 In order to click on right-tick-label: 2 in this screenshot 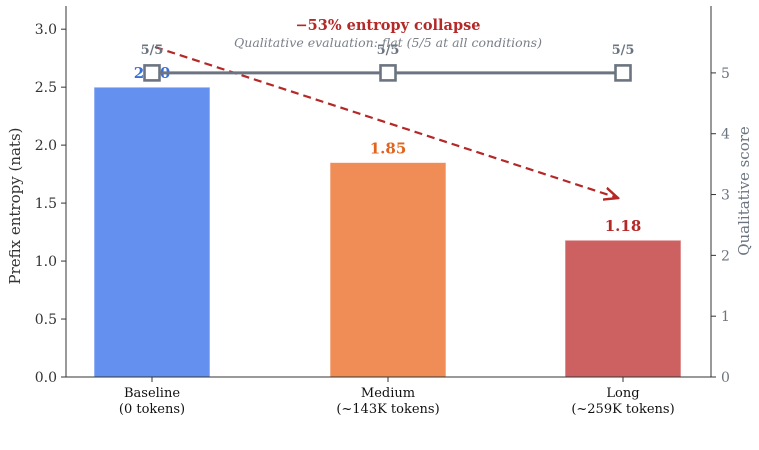, I will do `click(725, 256)`.